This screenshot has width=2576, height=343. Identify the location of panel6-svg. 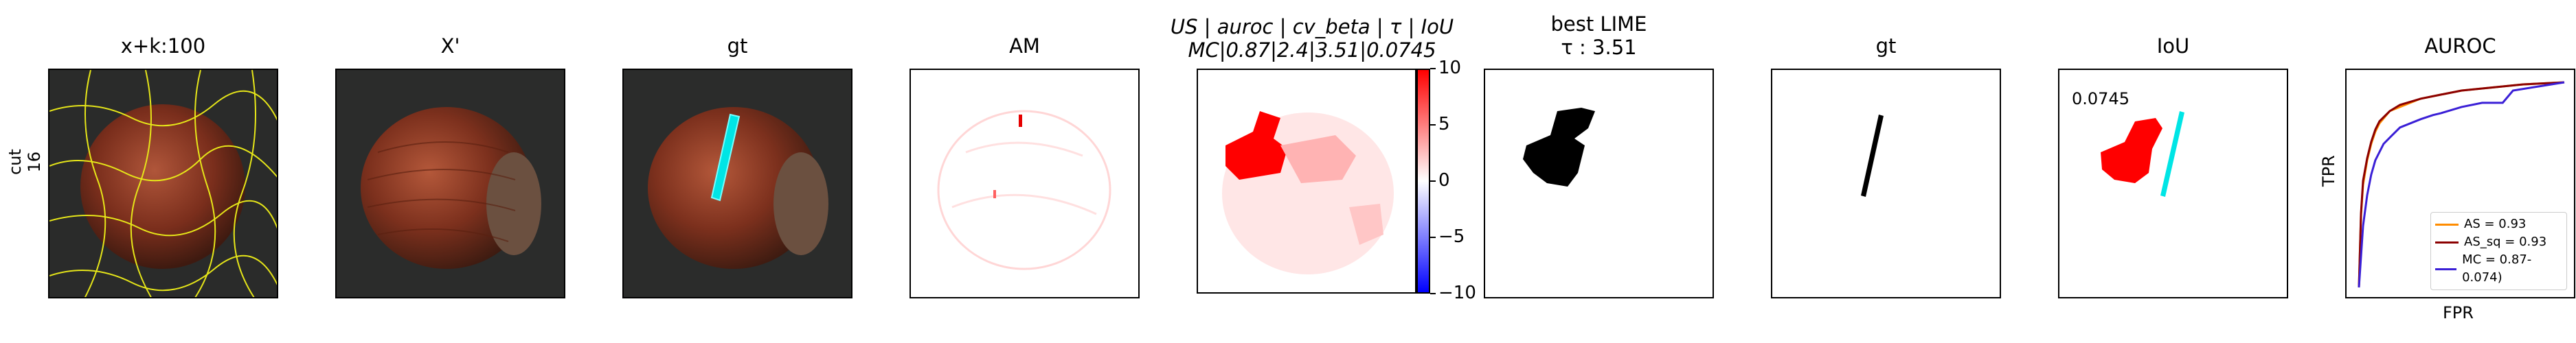
(1559, 147).